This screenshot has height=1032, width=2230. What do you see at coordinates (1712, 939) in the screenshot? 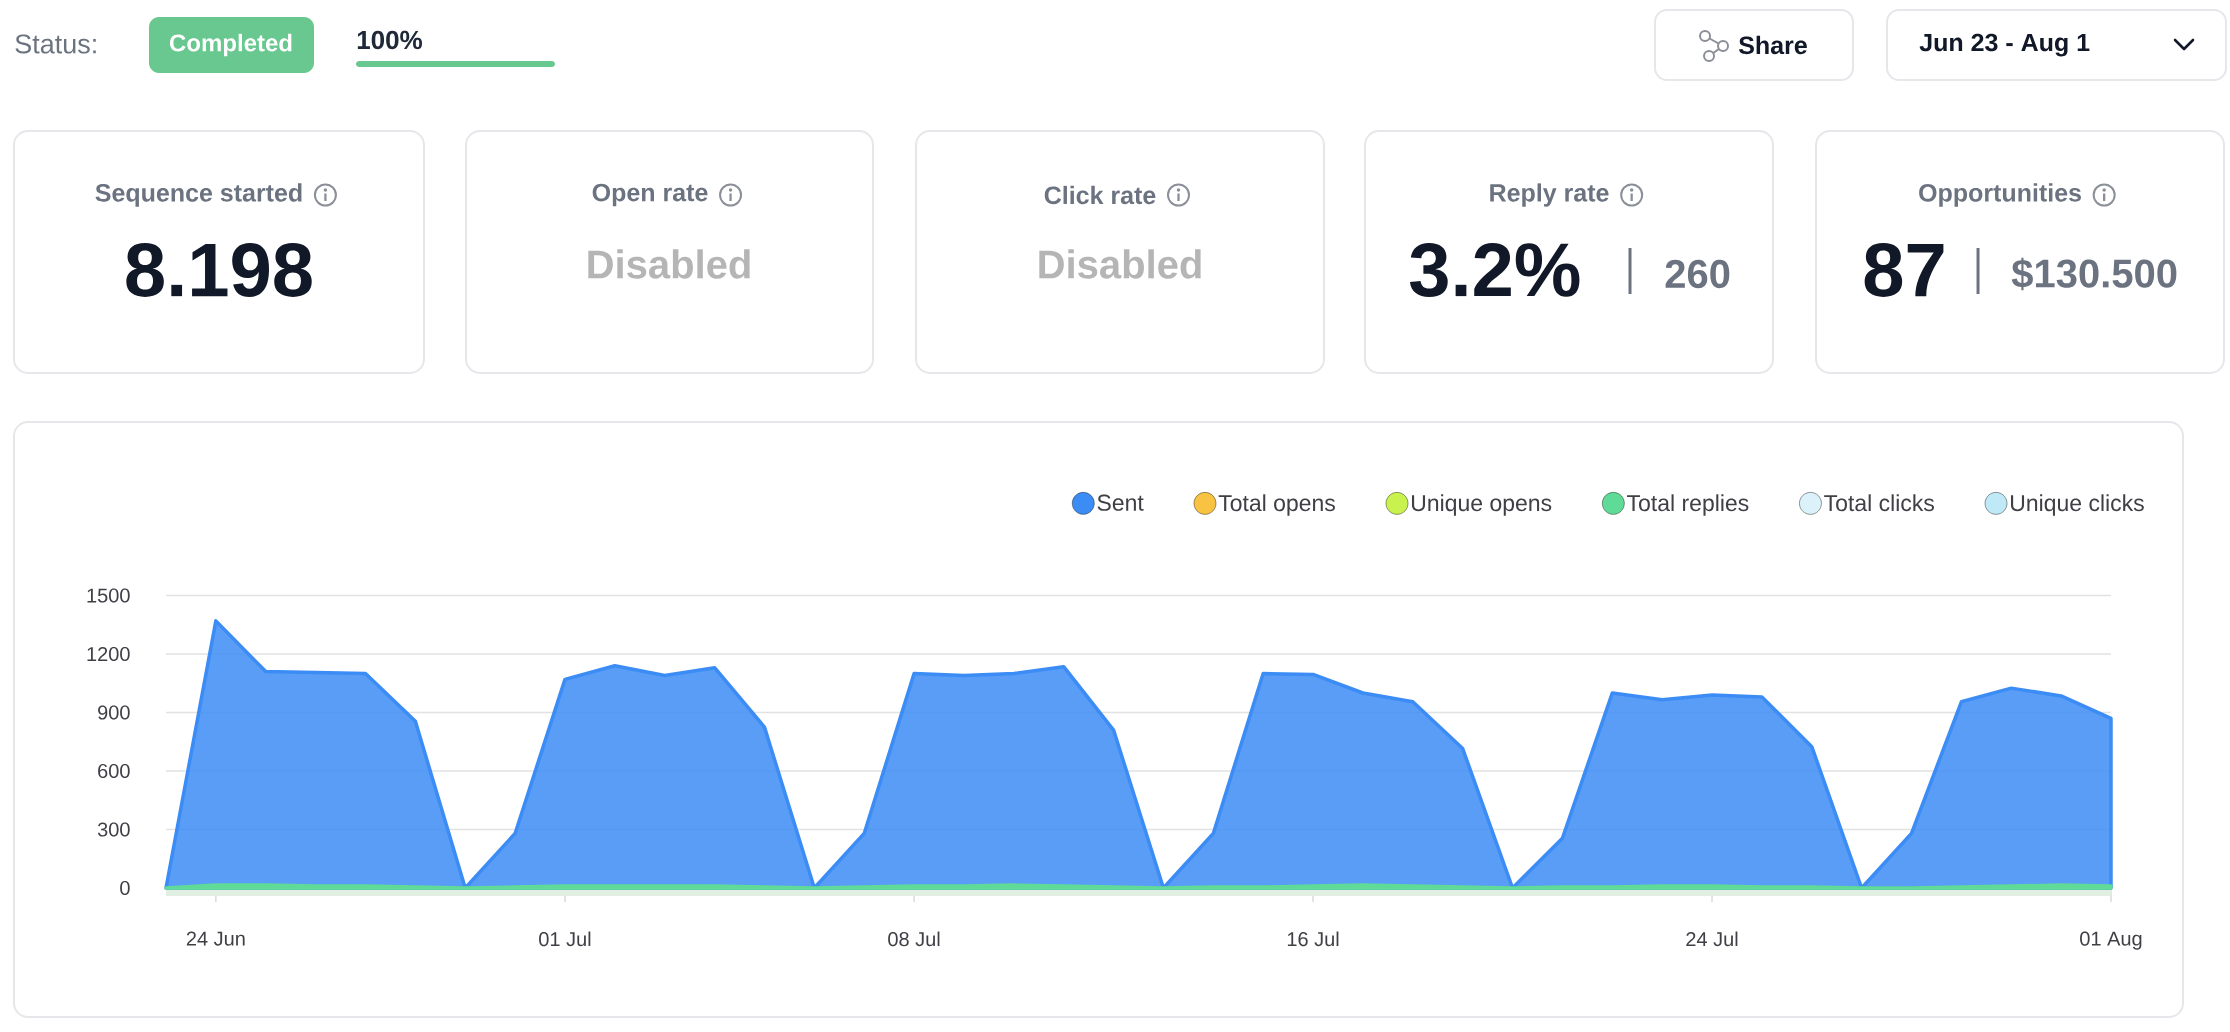
I see `x-tick-label: 24 Jul` at bounding box center [1712, 939].